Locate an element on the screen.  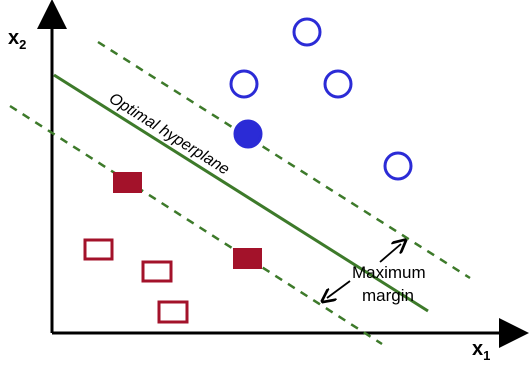
x-axis-label: x1 is located at coordinates (481, 350).